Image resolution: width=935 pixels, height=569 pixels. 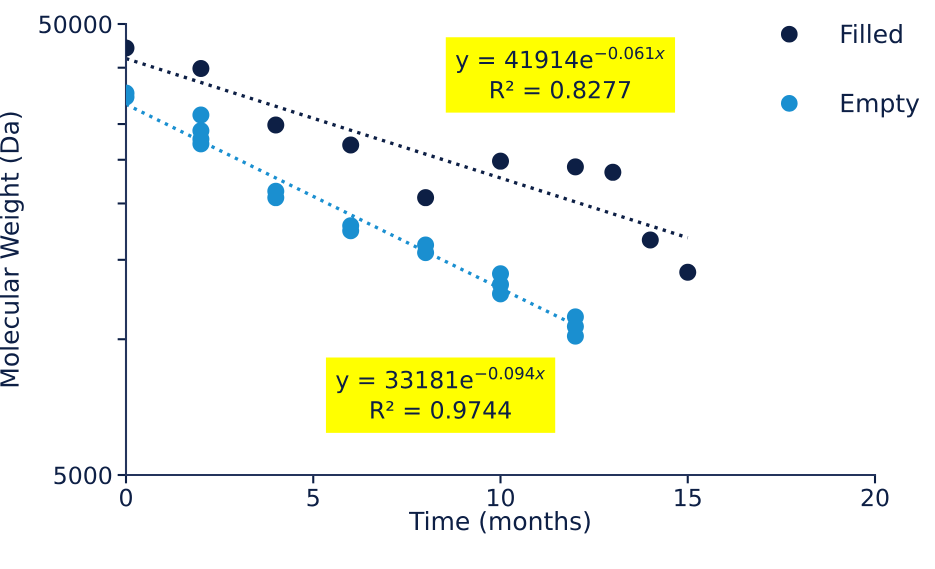 What do you see at coordinates (875, 497) in the screenshot?
I see `x-tick-label: 20` at bounding box center [875, 497].